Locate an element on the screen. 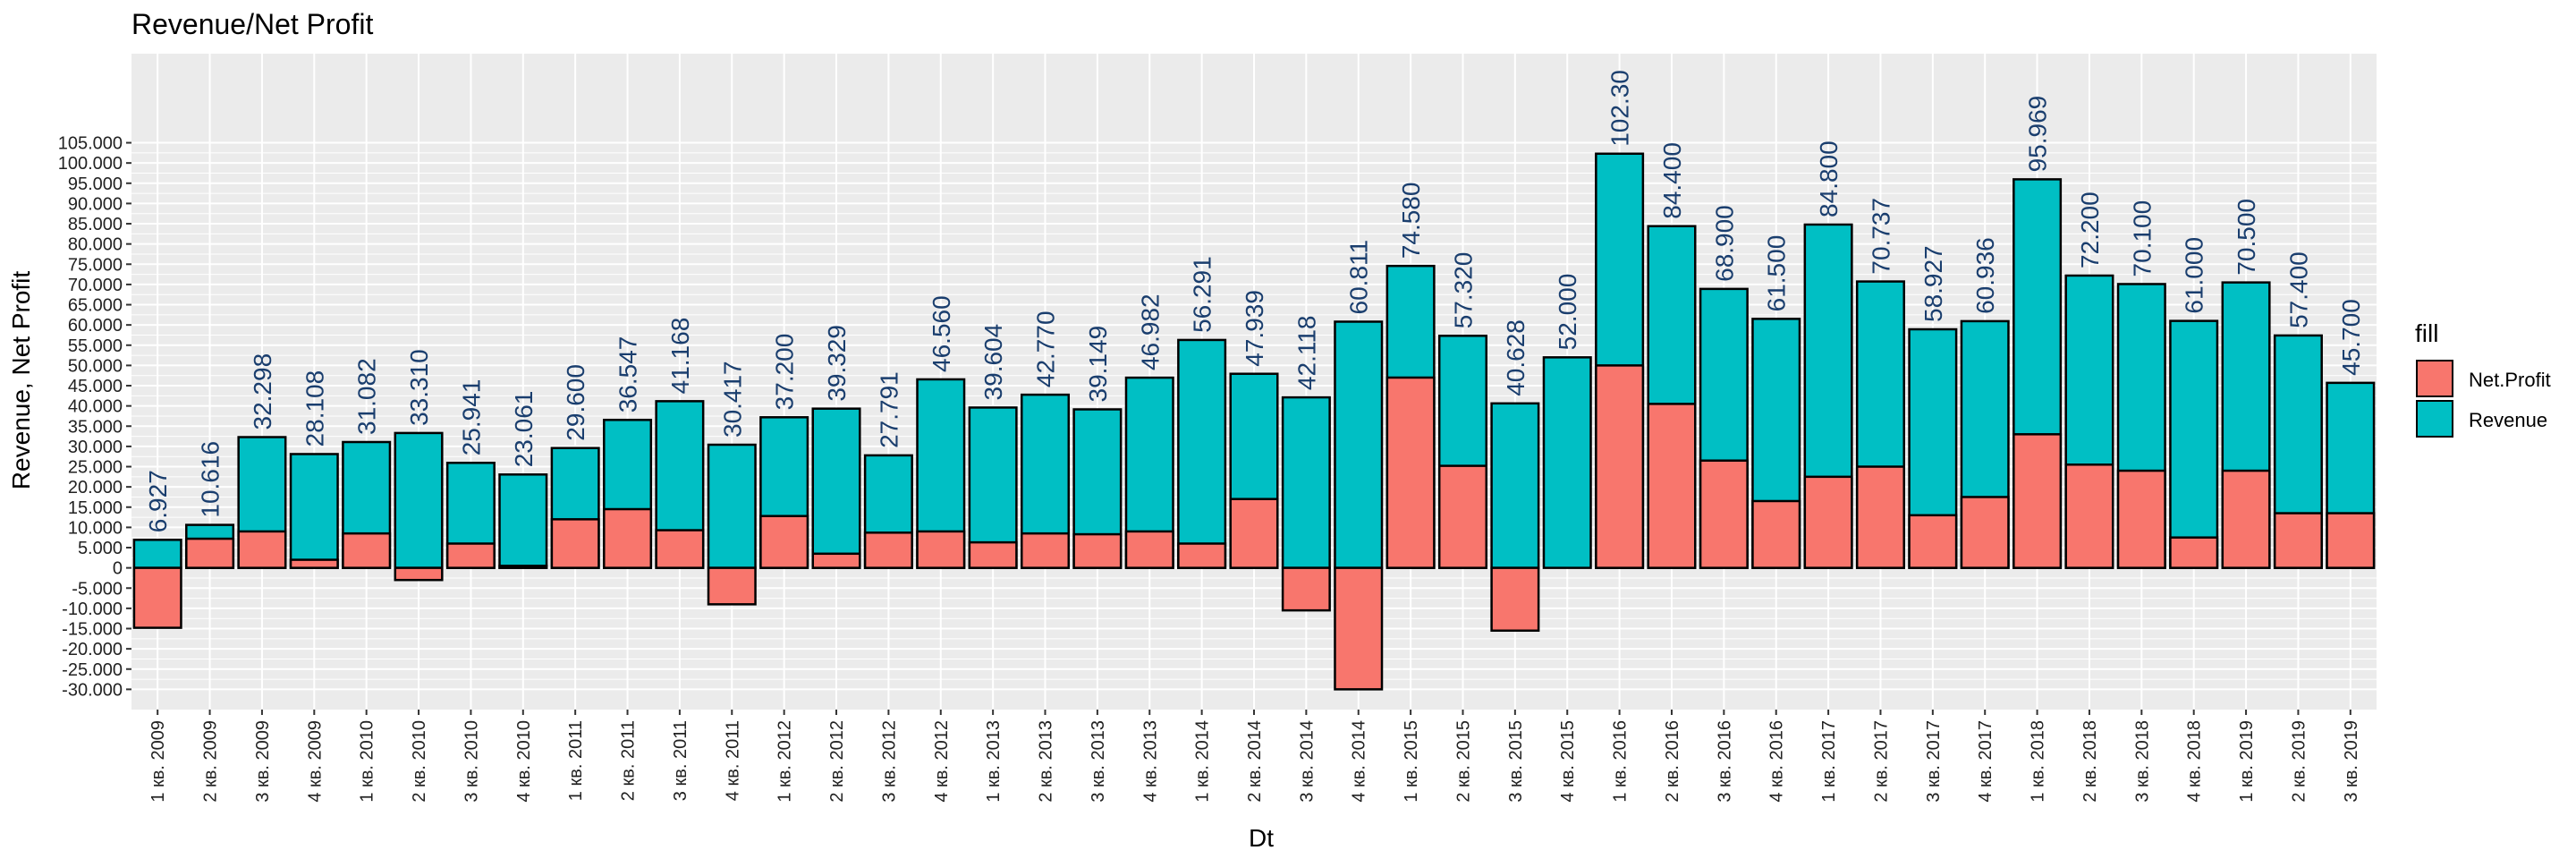 This screenshot has height=859, width=2576. x-tick-label: 2 кв. 2019 is located at coordinates (2299, 761).